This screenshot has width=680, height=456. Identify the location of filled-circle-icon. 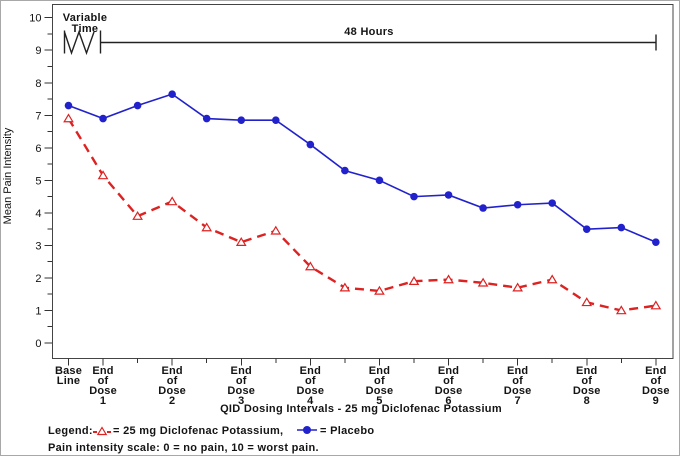
(307, 430).